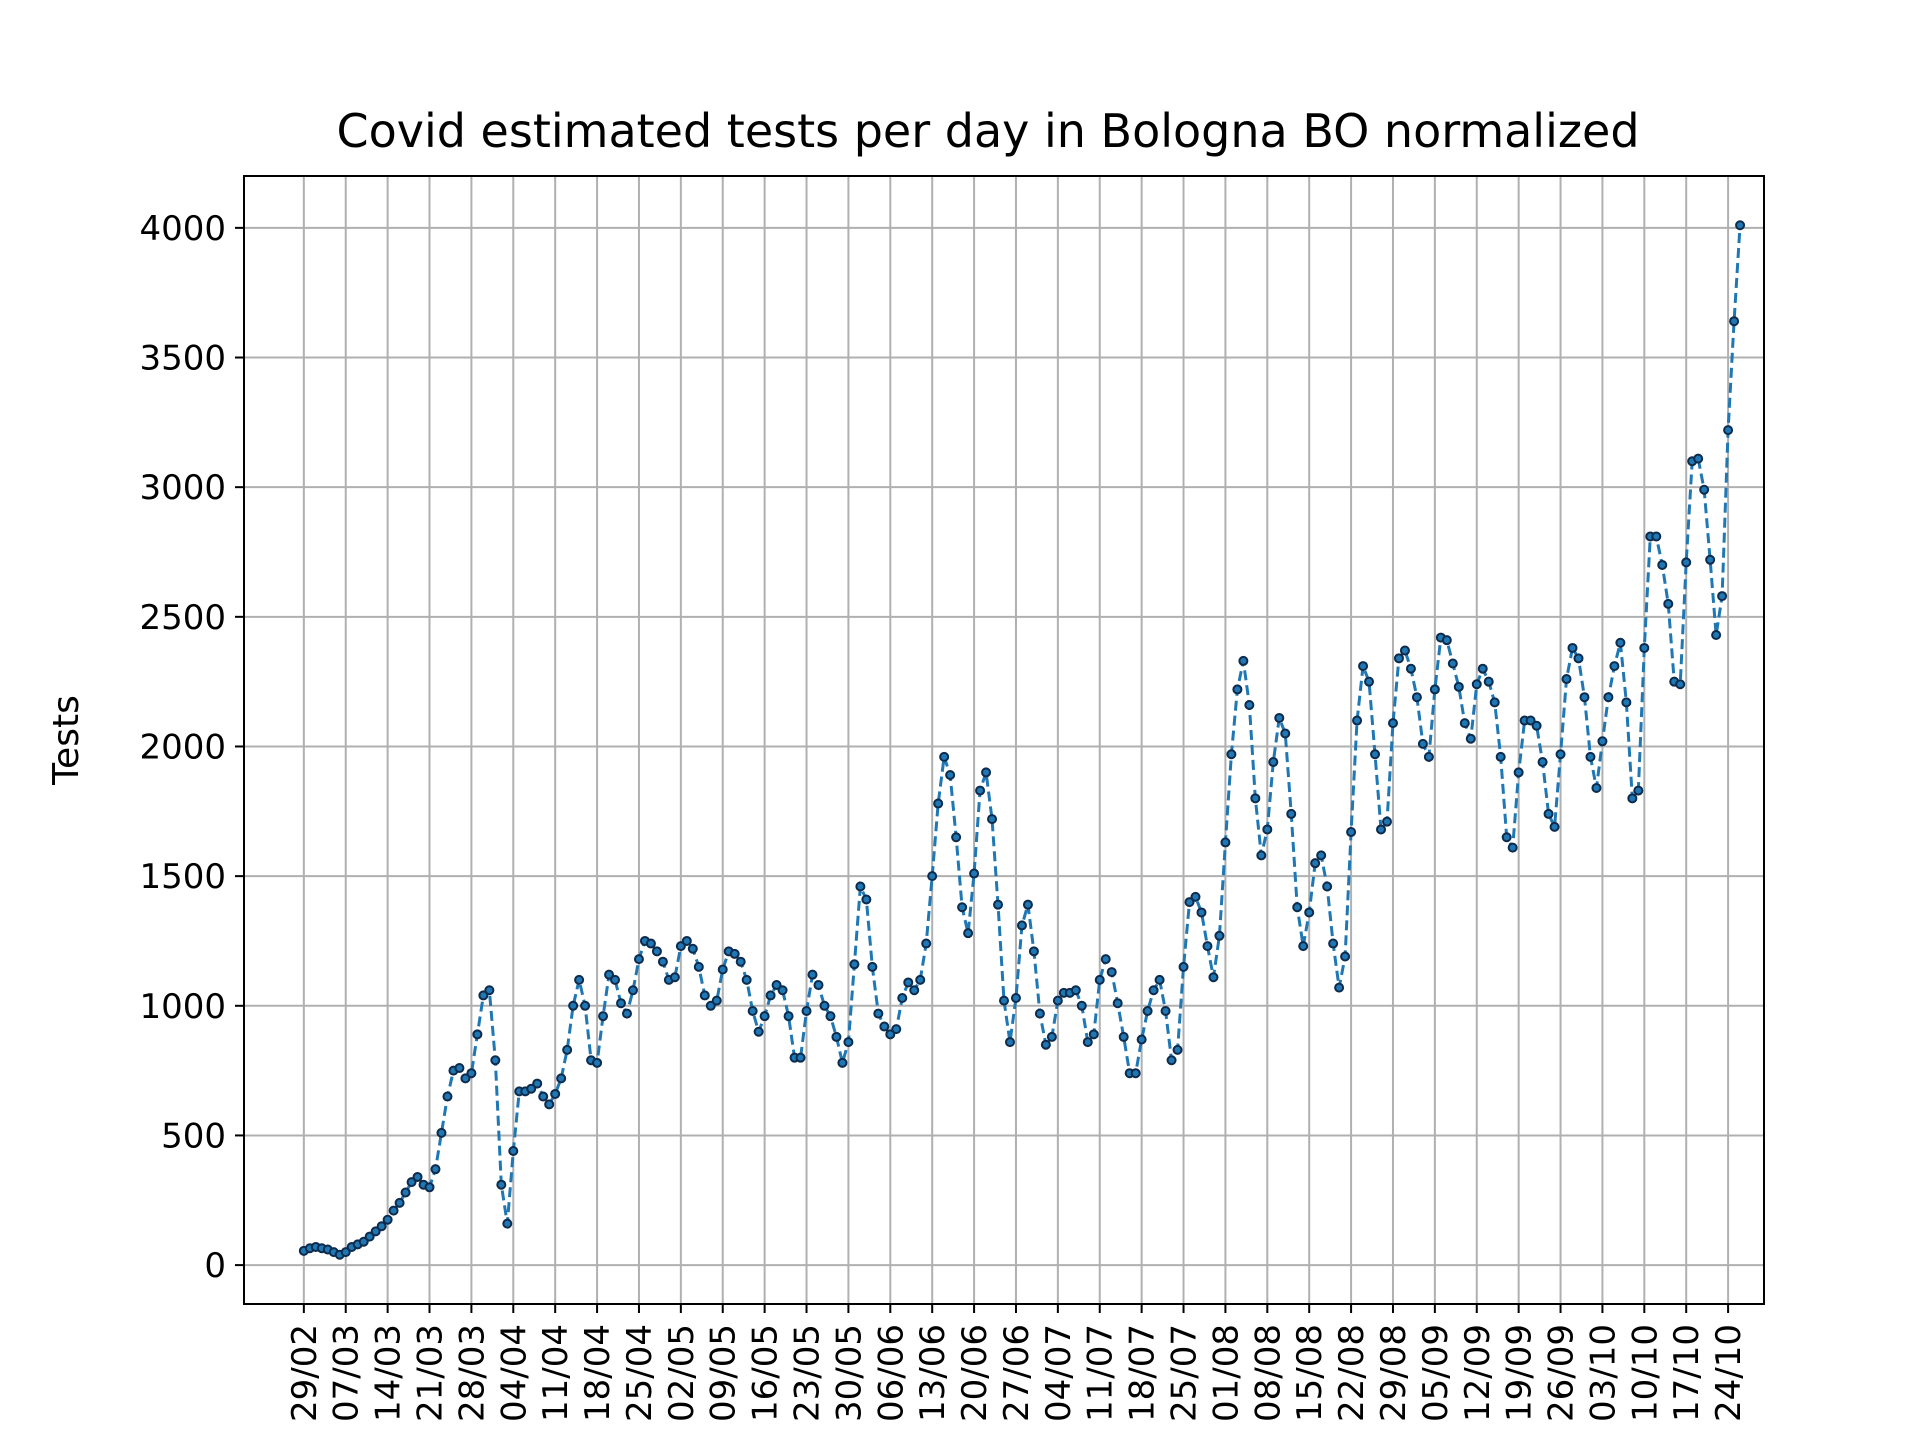  What do you see at coordinates (347, 1373) in the screenshot?
I see `x-tick-label: 07/03` at bounding box center [347, 1373].